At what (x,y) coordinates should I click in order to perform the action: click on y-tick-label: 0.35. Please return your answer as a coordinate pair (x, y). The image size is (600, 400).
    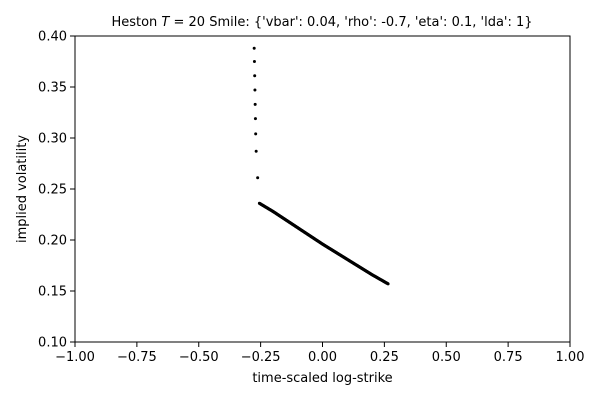
    Looking at the image, I should click on (52, 88).